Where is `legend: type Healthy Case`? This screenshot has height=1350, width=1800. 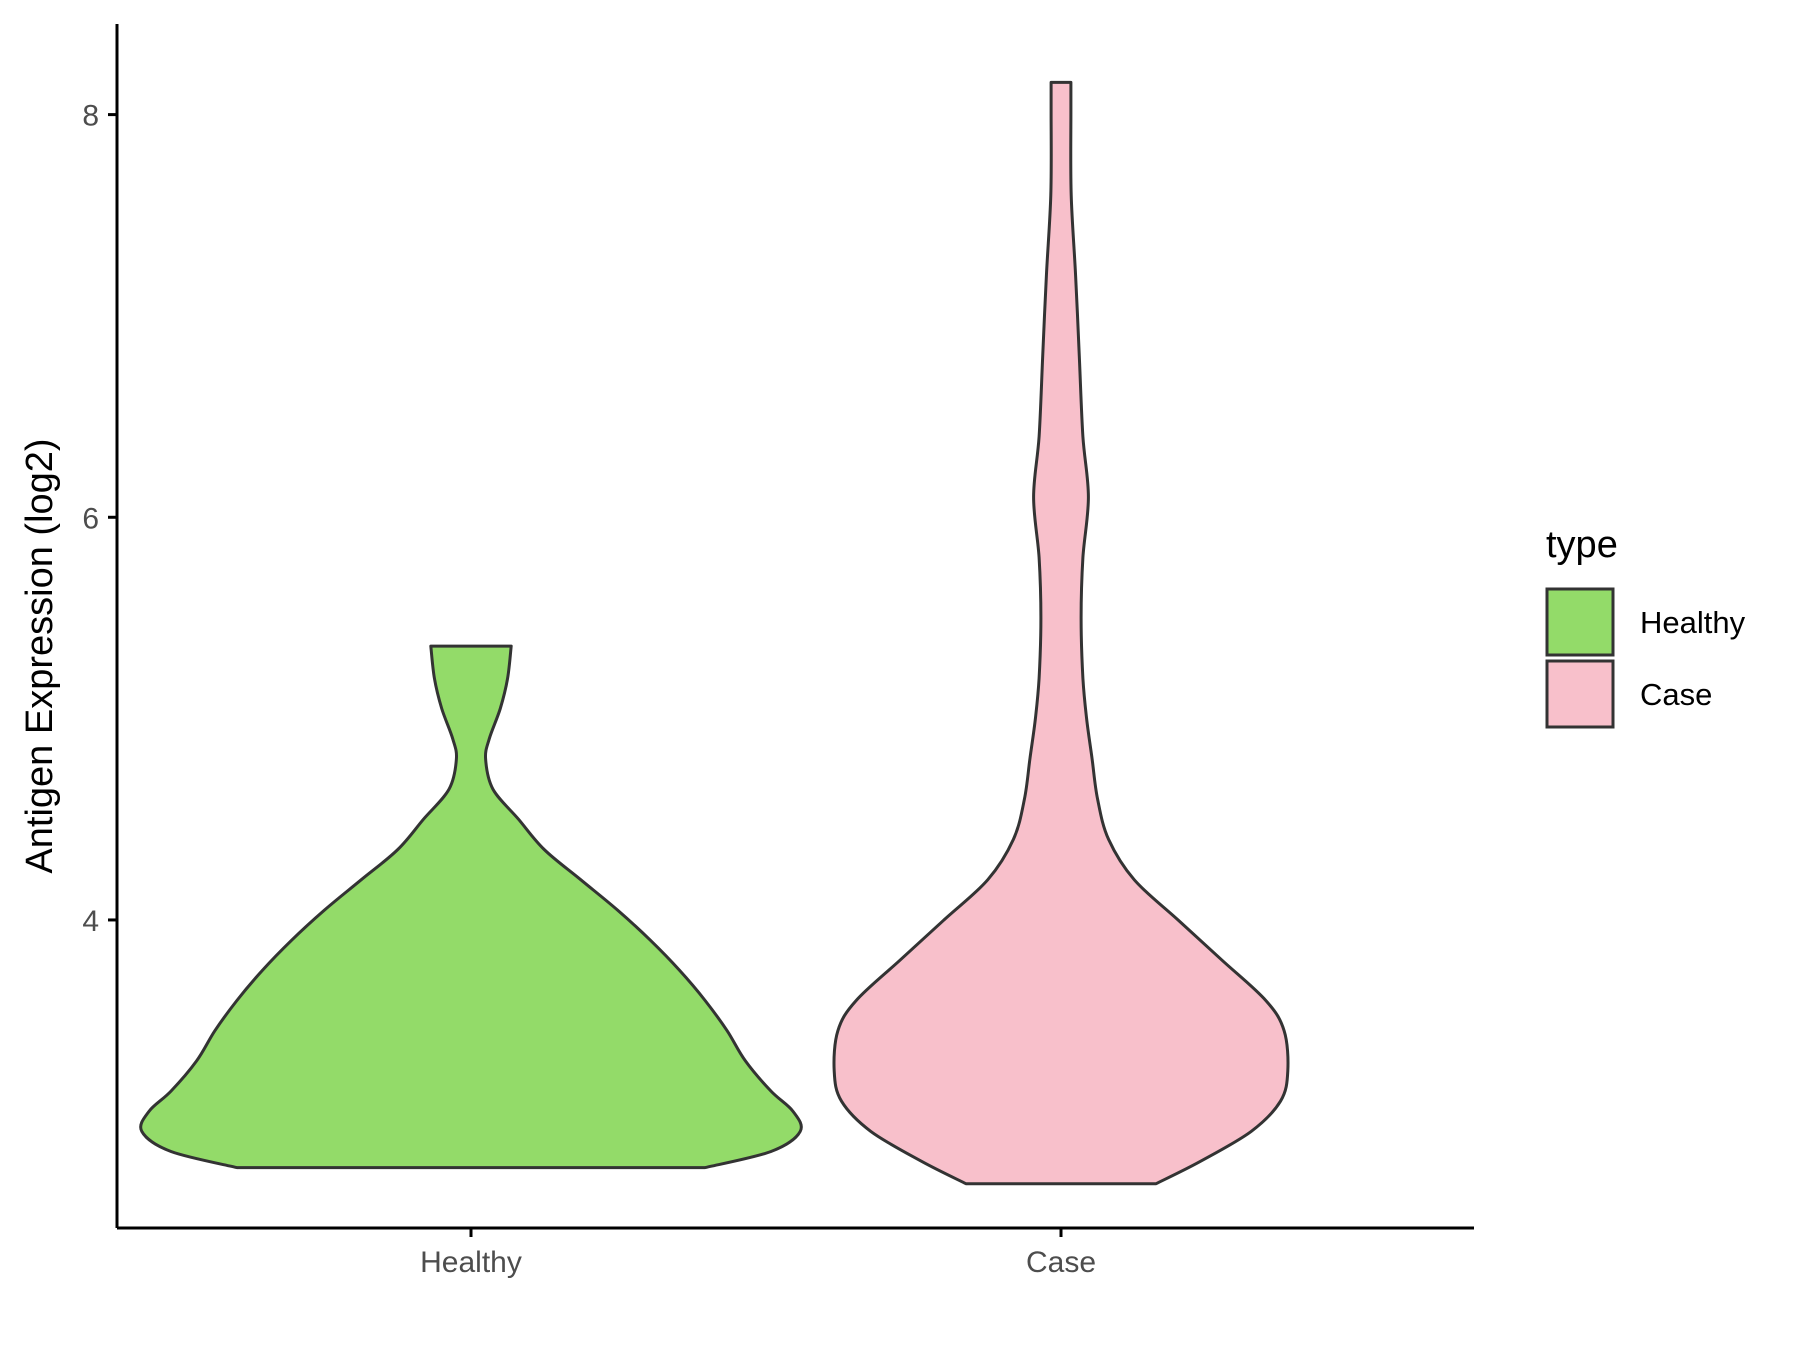
legend: type Healthy Case is located at coordinates (1645, 626).